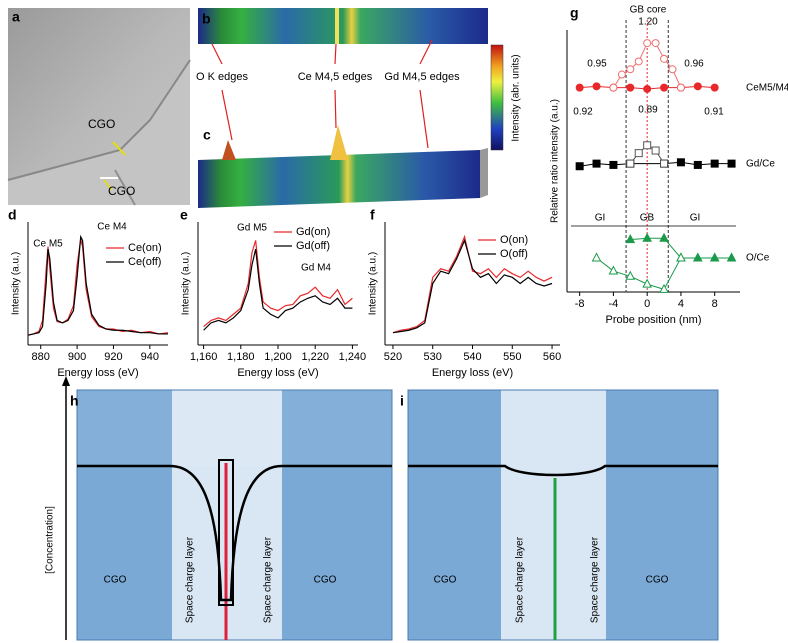 This screenshot has width=788, height=643. Describe the element at coordinates (184, 215) in the screenshot. I see `panel-label: e` at that location.